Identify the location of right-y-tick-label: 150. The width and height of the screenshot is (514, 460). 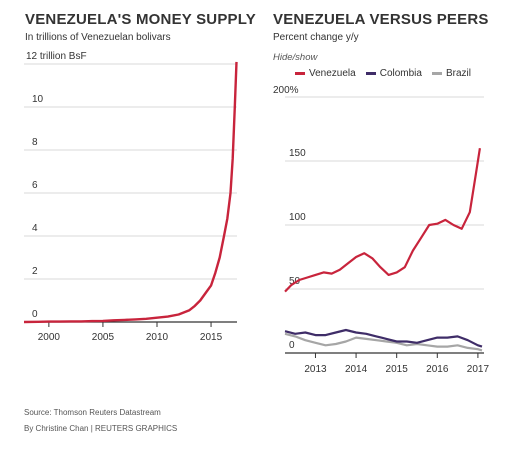
(297, 153).